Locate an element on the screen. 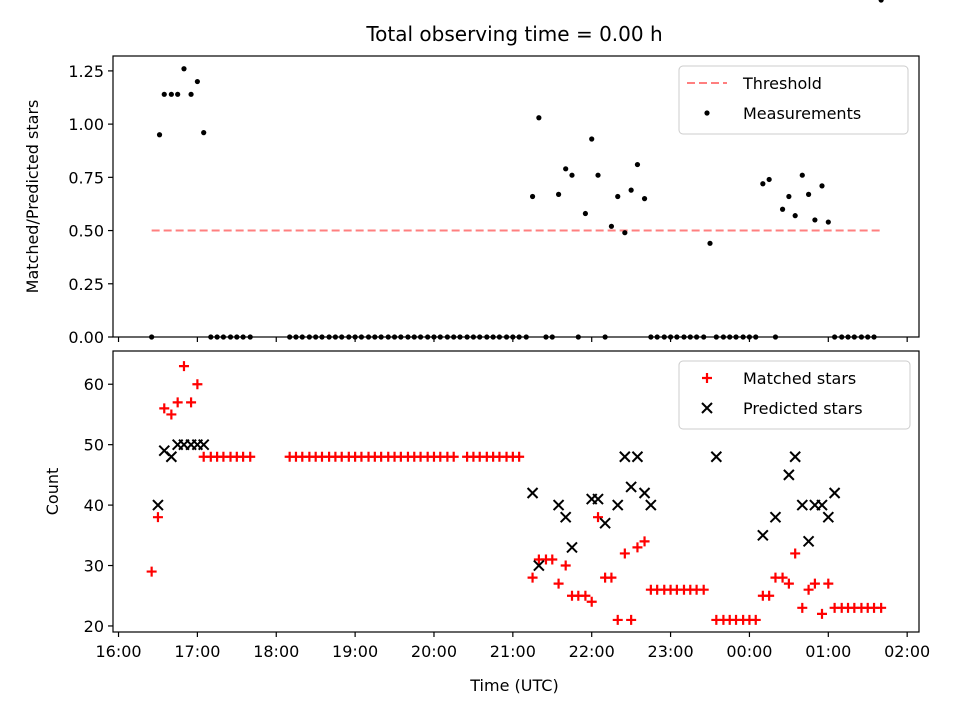 The height and width of the screenshot is (720, 960). x-tick-label: 01:00 is located at coordinates (828, 651).